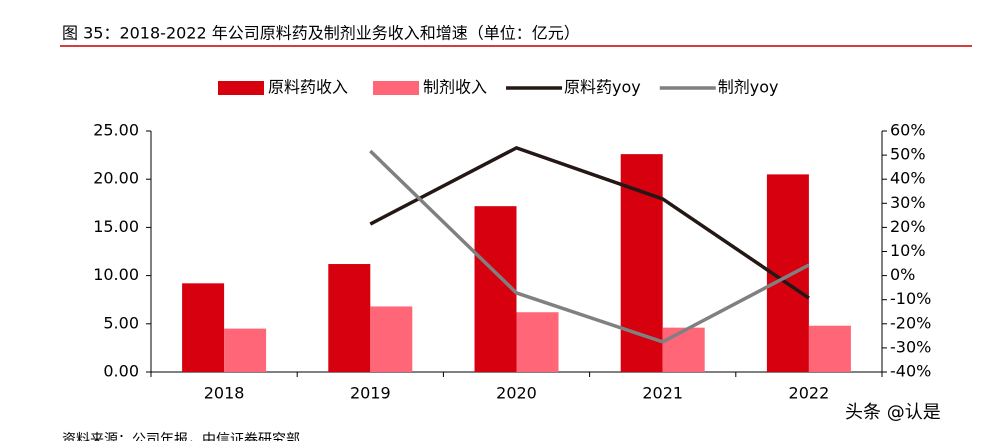 The width and height of the screenshot is (989, 441). What do you see at coordinates (455, 87) in the screenshot?
I see `legend-label: 制剂收入` at bounding box center [455, 87].